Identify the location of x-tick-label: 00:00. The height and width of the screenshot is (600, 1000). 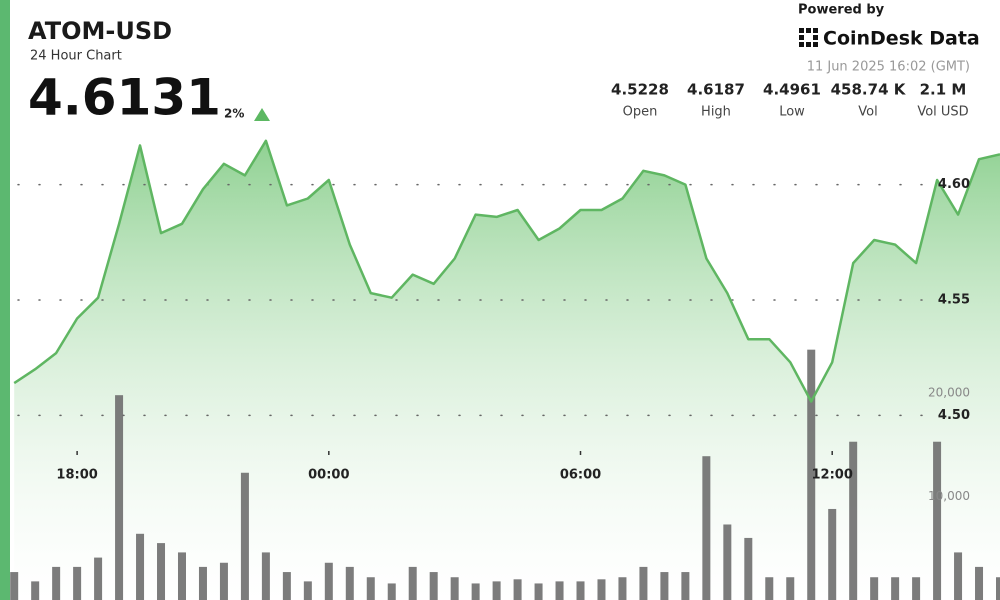
(328, 475).